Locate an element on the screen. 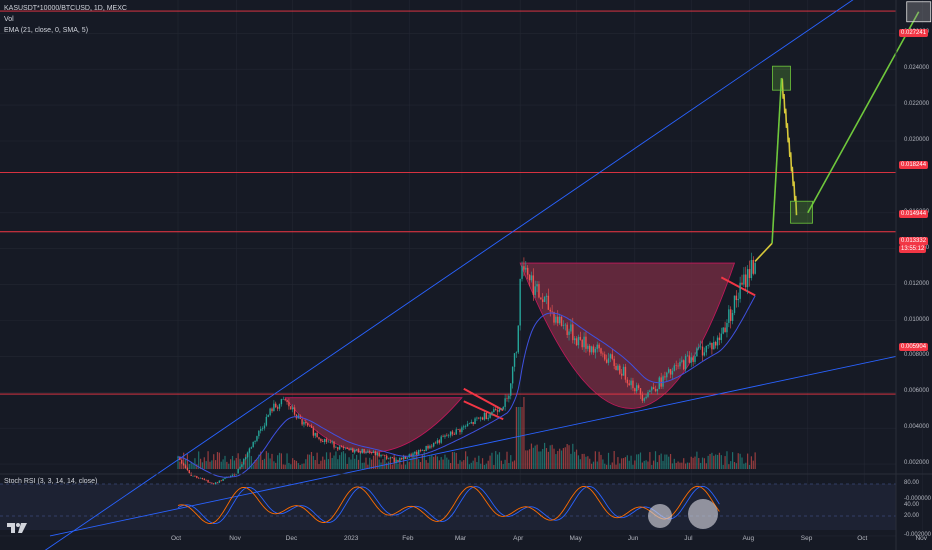 The height and width of the screenshot is (550, 932). target-zone-box is located at coordinates (919, 12).